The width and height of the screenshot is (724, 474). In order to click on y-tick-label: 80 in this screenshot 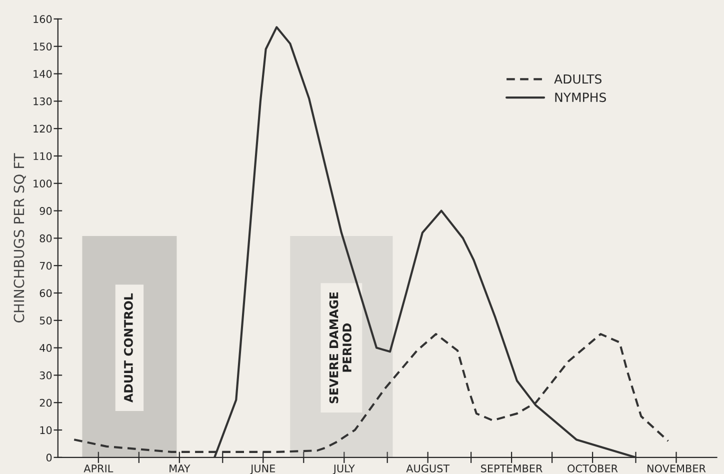, I will do `click(46, 238)`.